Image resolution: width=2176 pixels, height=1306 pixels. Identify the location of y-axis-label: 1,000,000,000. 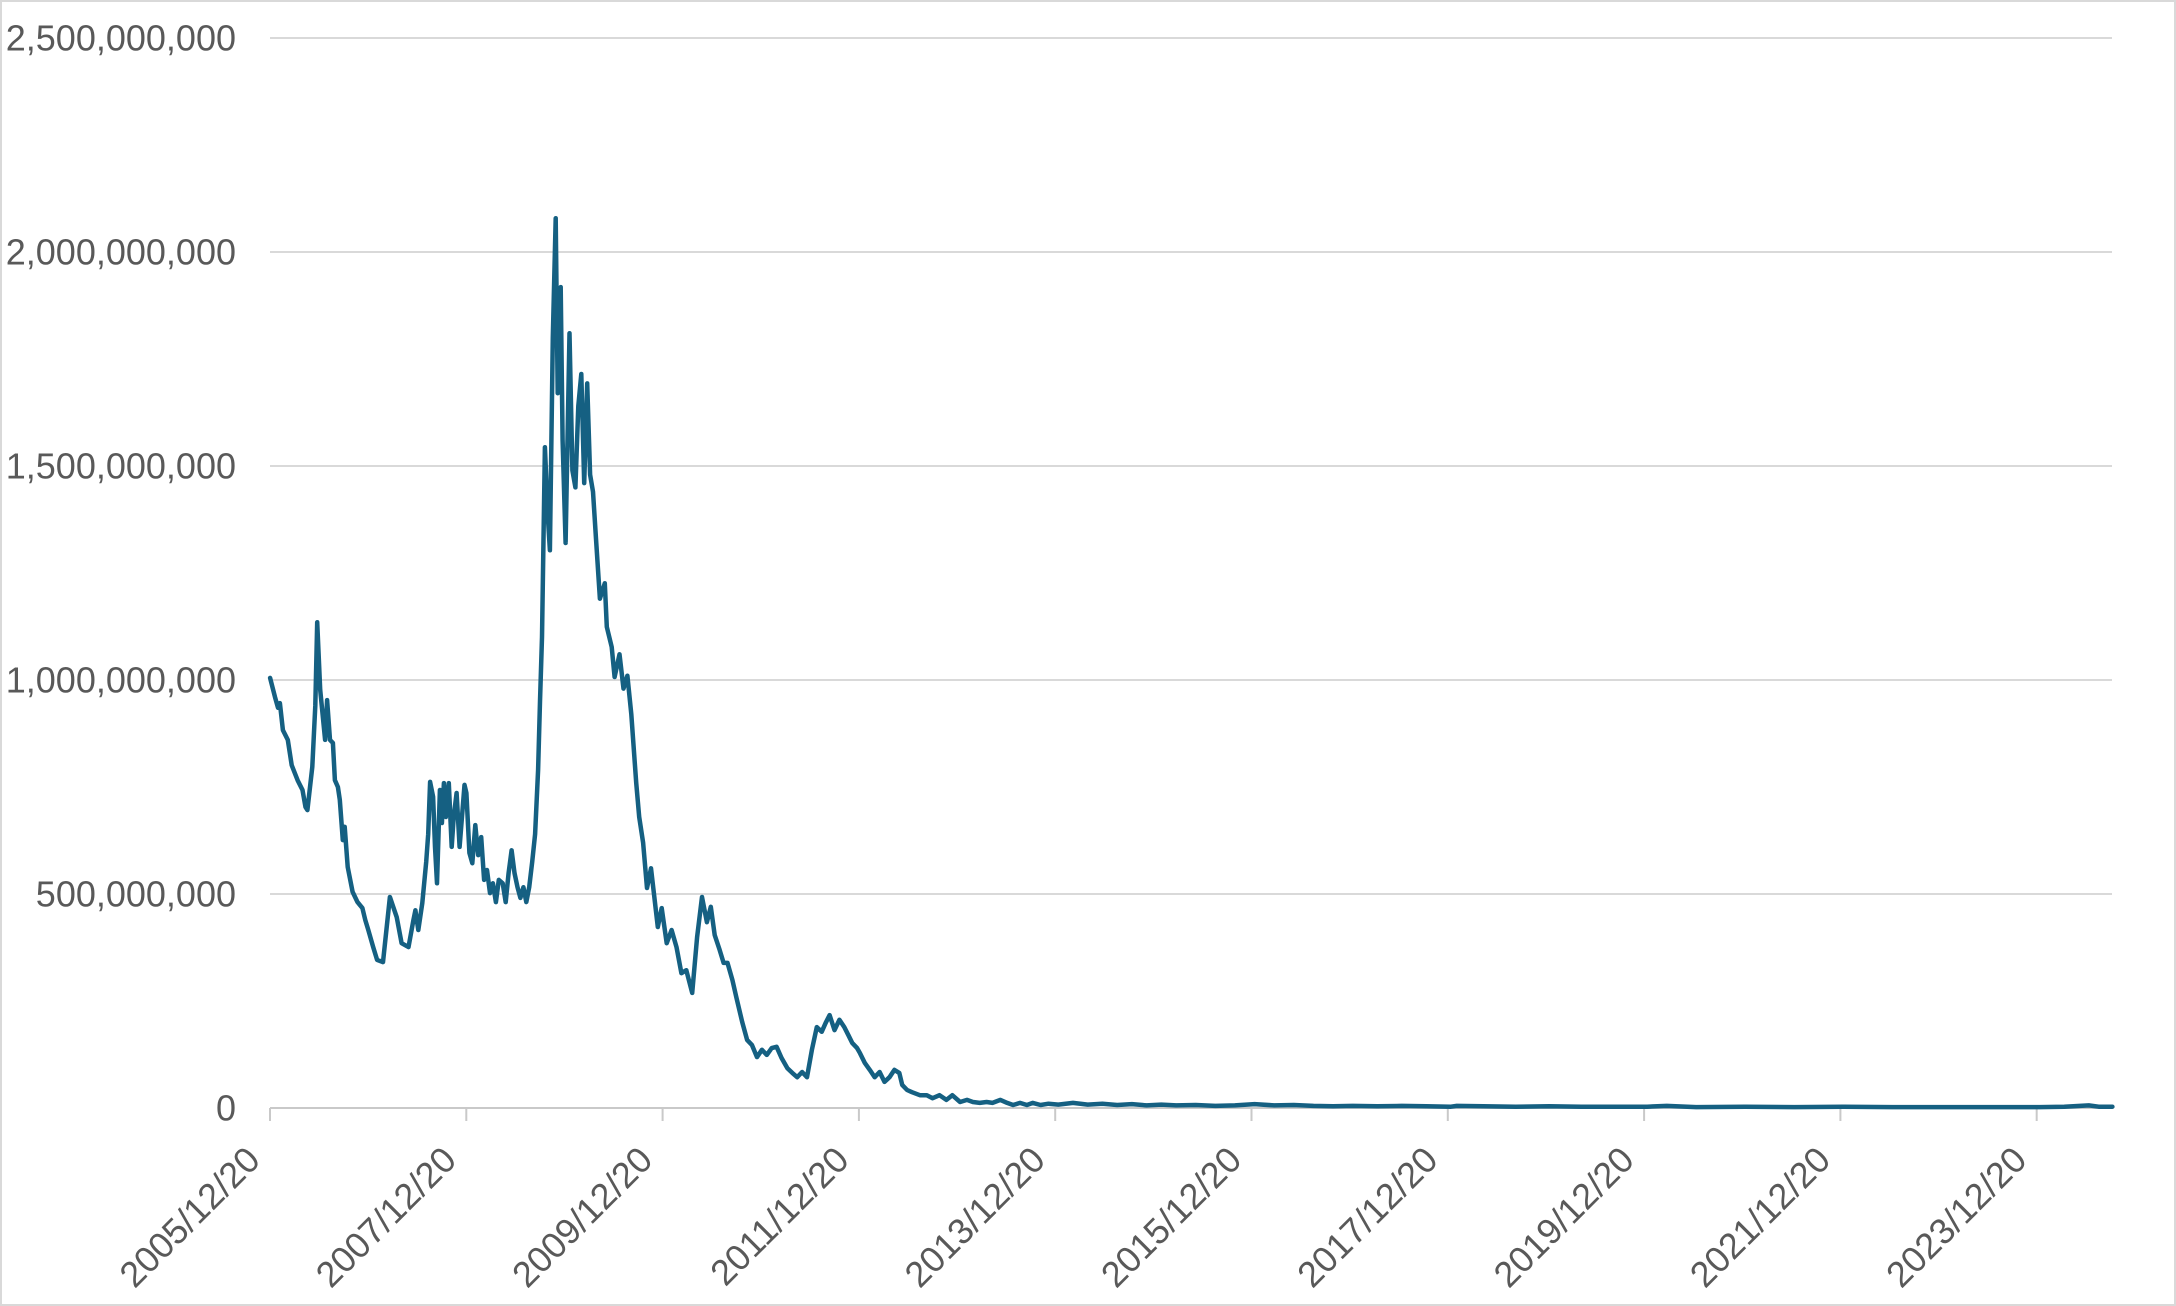
(121, 680).